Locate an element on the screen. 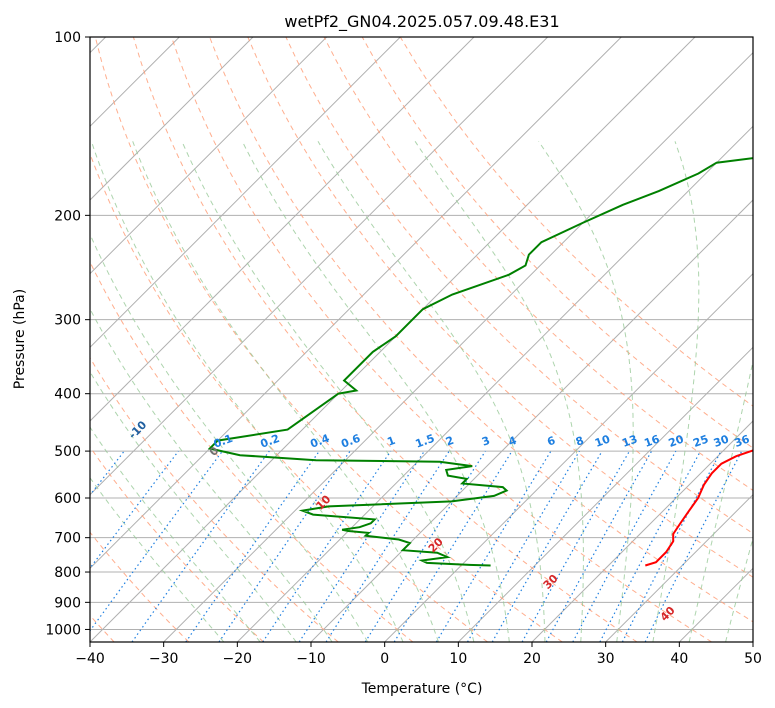  y-axis-ticks: 100 200 300 400 500 600 700 800 900 1000 is located at coordinates (67, 334).